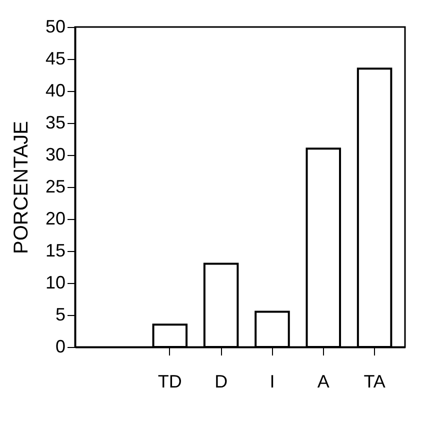  What do you see at coordinates (55, 58) in the screenshot?
I see `y-tick-label: 45` at bounding box center [55, 58].